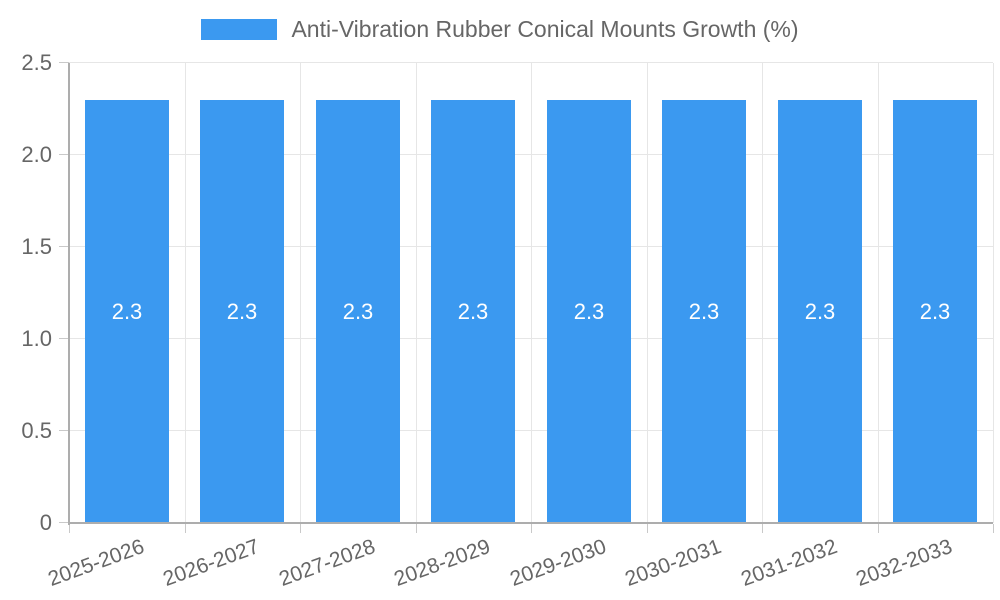  Describe the element at coordinates (36, 154) in the screenshot. I see `y-tick-label: 2.0` at that location.